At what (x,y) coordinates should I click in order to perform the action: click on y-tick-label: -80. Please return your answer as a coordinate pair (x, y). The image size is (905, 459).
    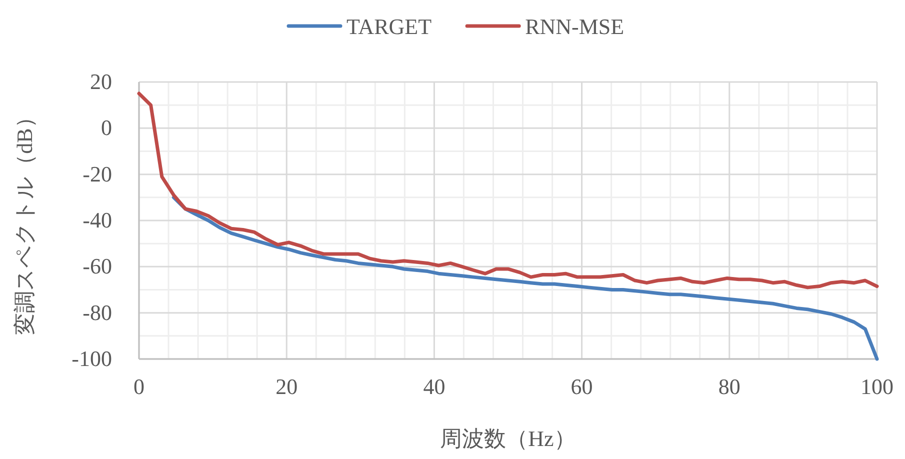
    Looking at the image, I should click on (97, 312).